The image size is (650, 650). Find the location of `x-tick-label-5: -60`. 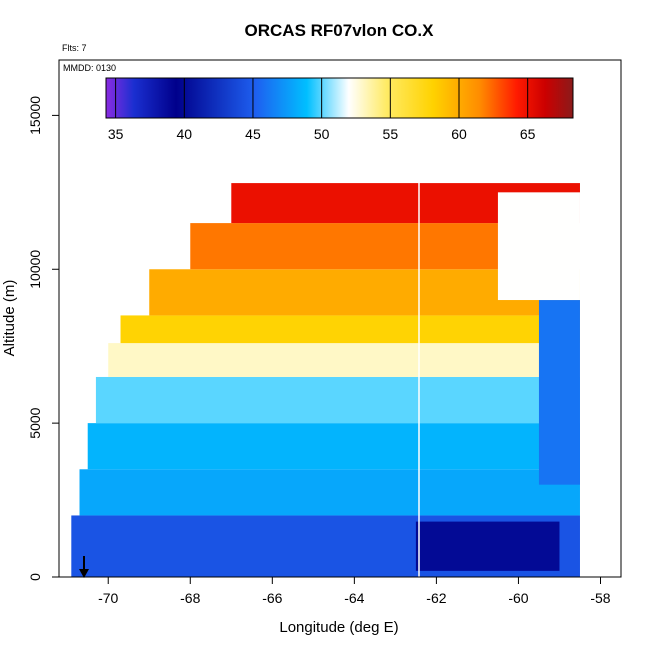

x-tick-label-5: -60 is located at coordinates (518, 598).